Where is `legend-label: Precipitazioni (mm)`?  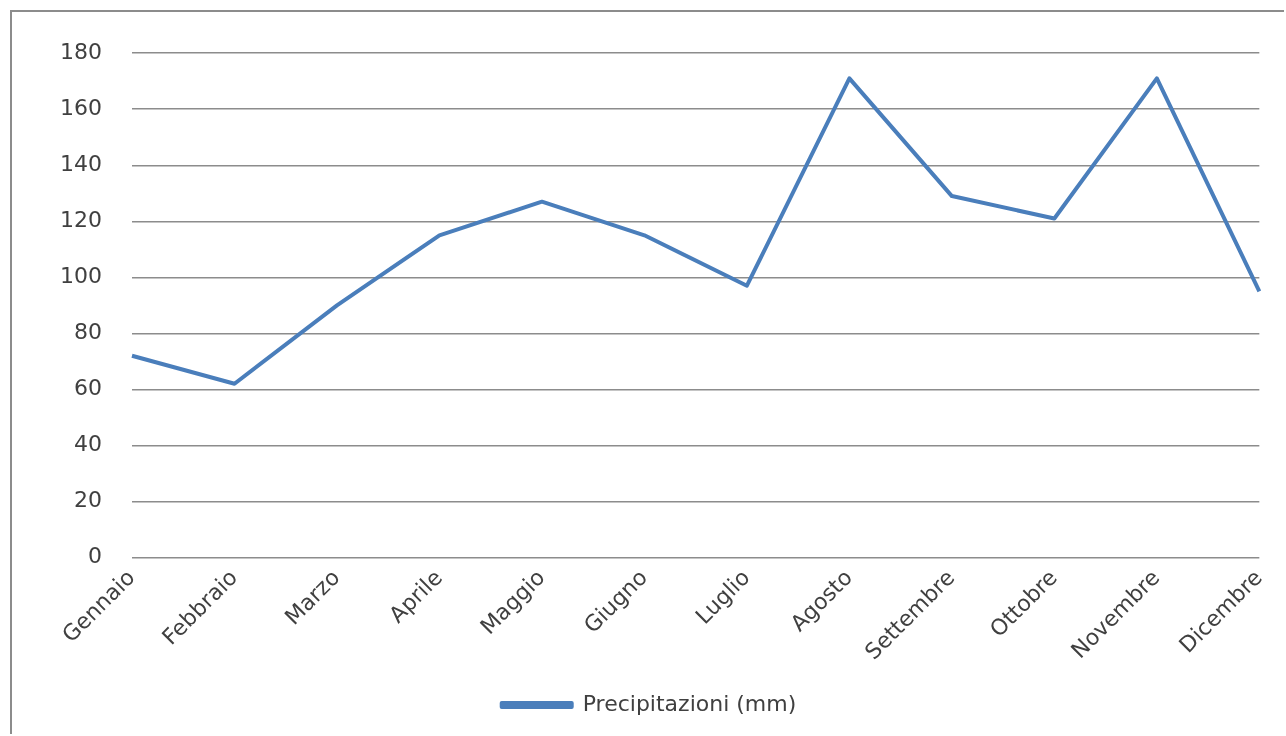 legend-label: Precipitazioni (mm) is located at coordinates (689, 703).